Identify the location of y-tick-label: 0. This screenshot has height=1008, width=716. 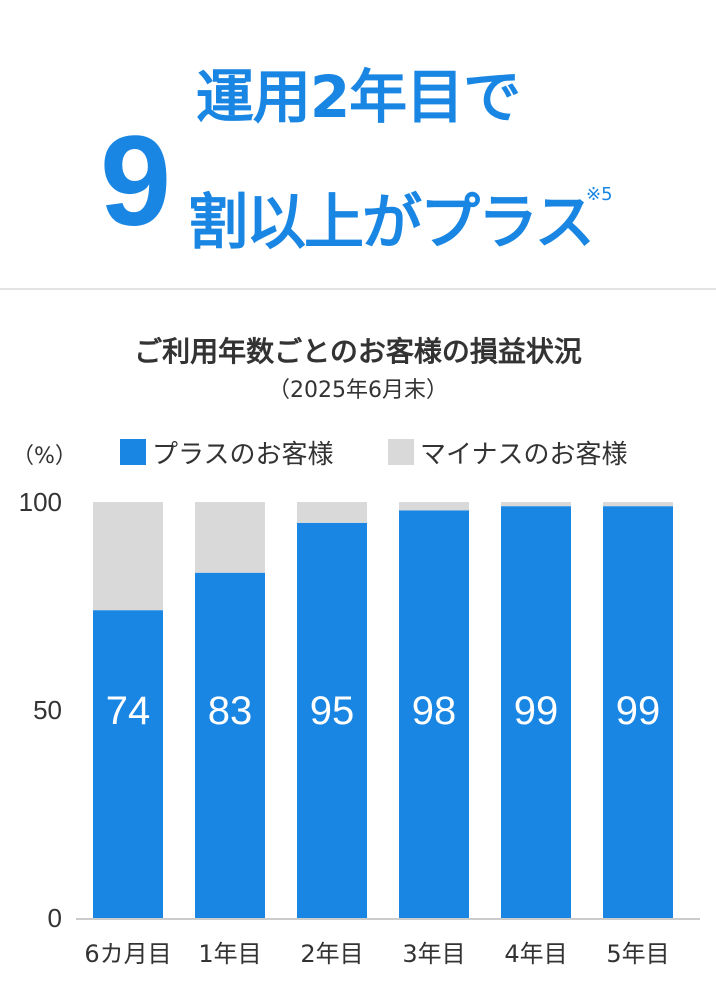
(55, 918).